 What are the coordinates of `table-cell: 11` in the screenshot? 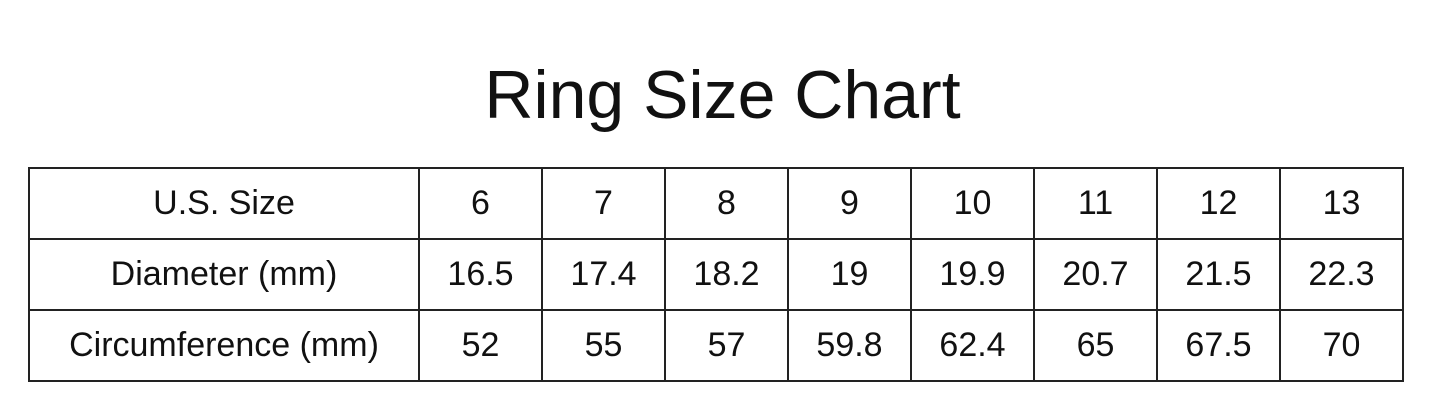 It's located at (1095, 203).